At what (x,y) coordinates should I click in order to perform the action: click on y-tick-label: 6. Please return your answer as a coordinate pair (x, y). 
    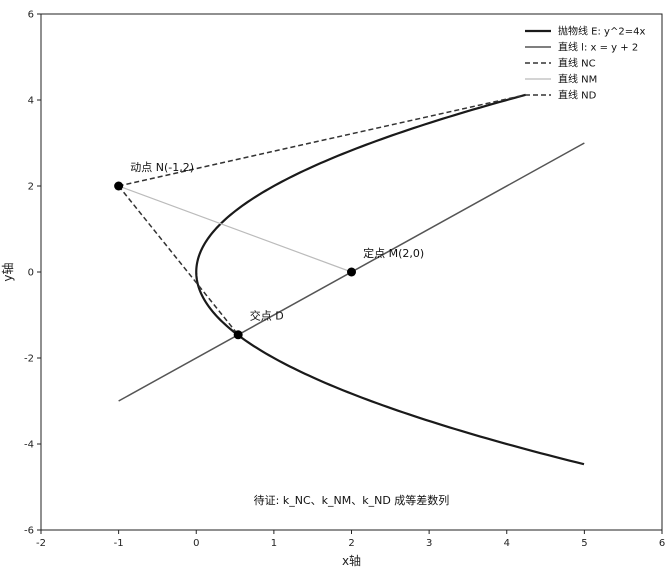
    Looking at the image, I should click on (31, 15).